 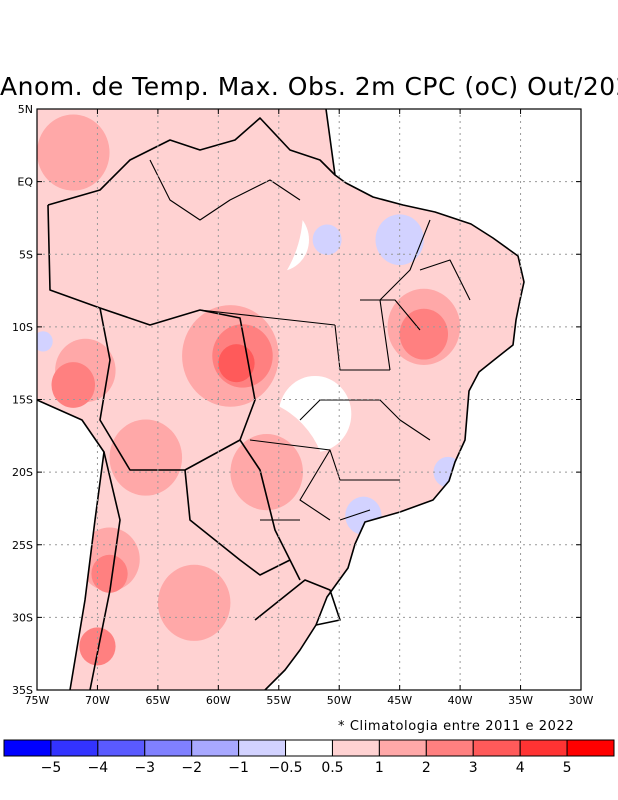 I want to click on lat-label: 5S, so click(x=26, y=254).